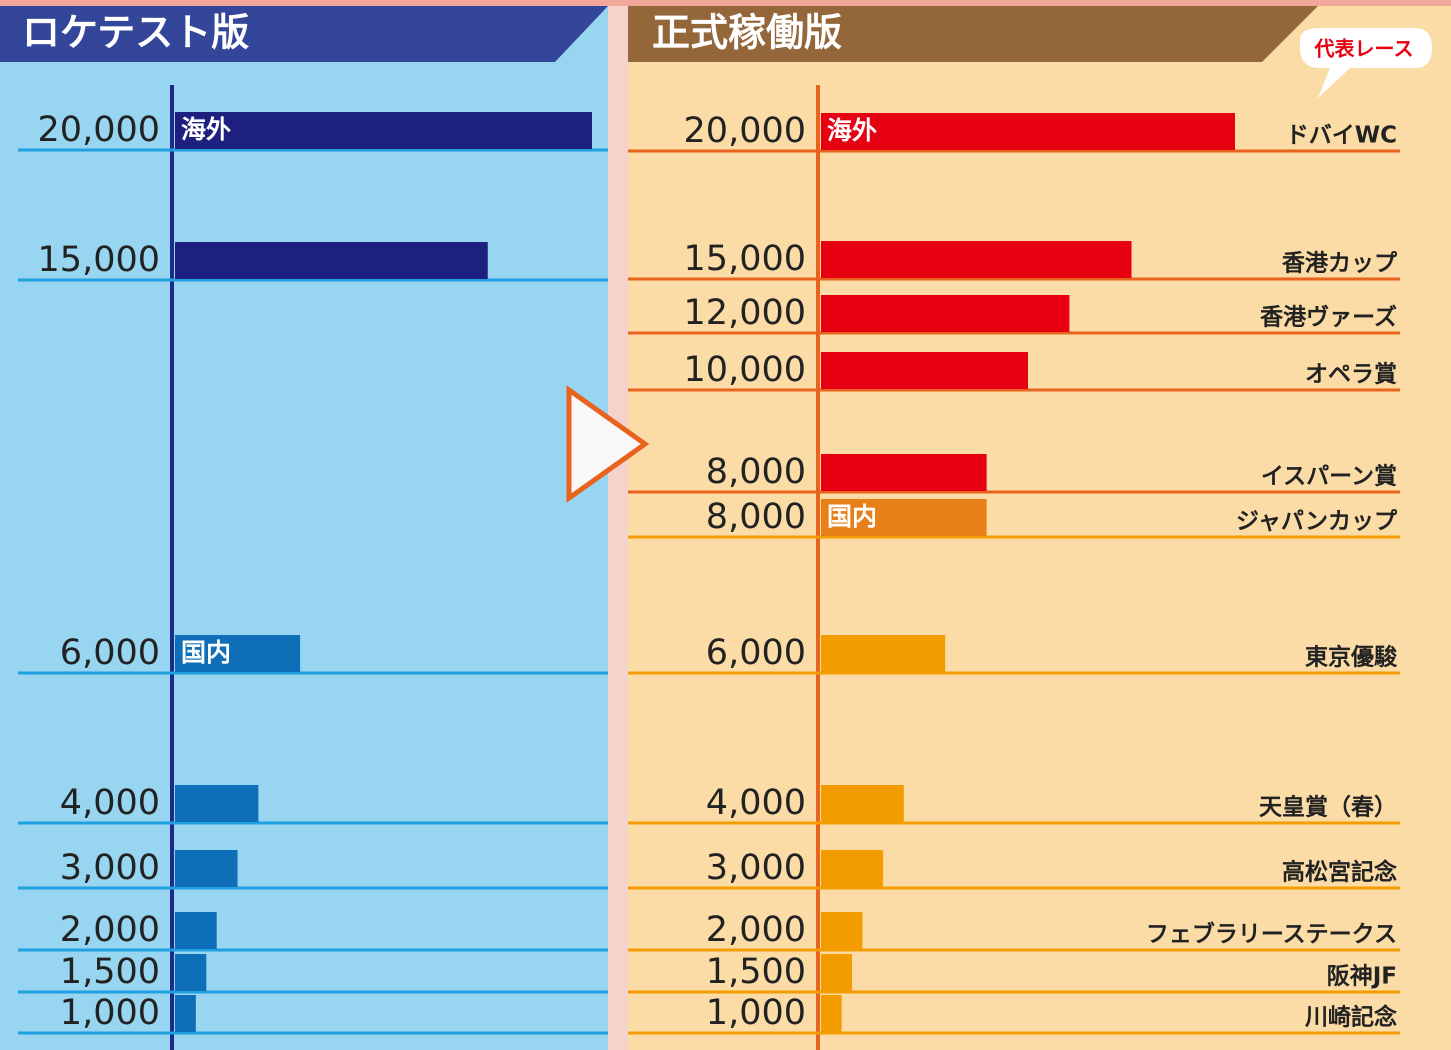  What do you see at coordinates (1366, 63) in the screenshot?
I see `speech-bubble` at bounding box center [1366, 63].